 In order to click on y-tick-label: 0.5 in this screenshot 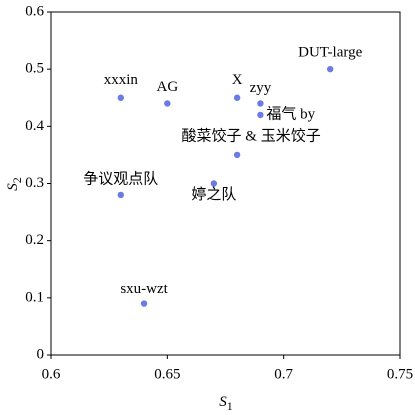, I will do `click(34, 69)`.